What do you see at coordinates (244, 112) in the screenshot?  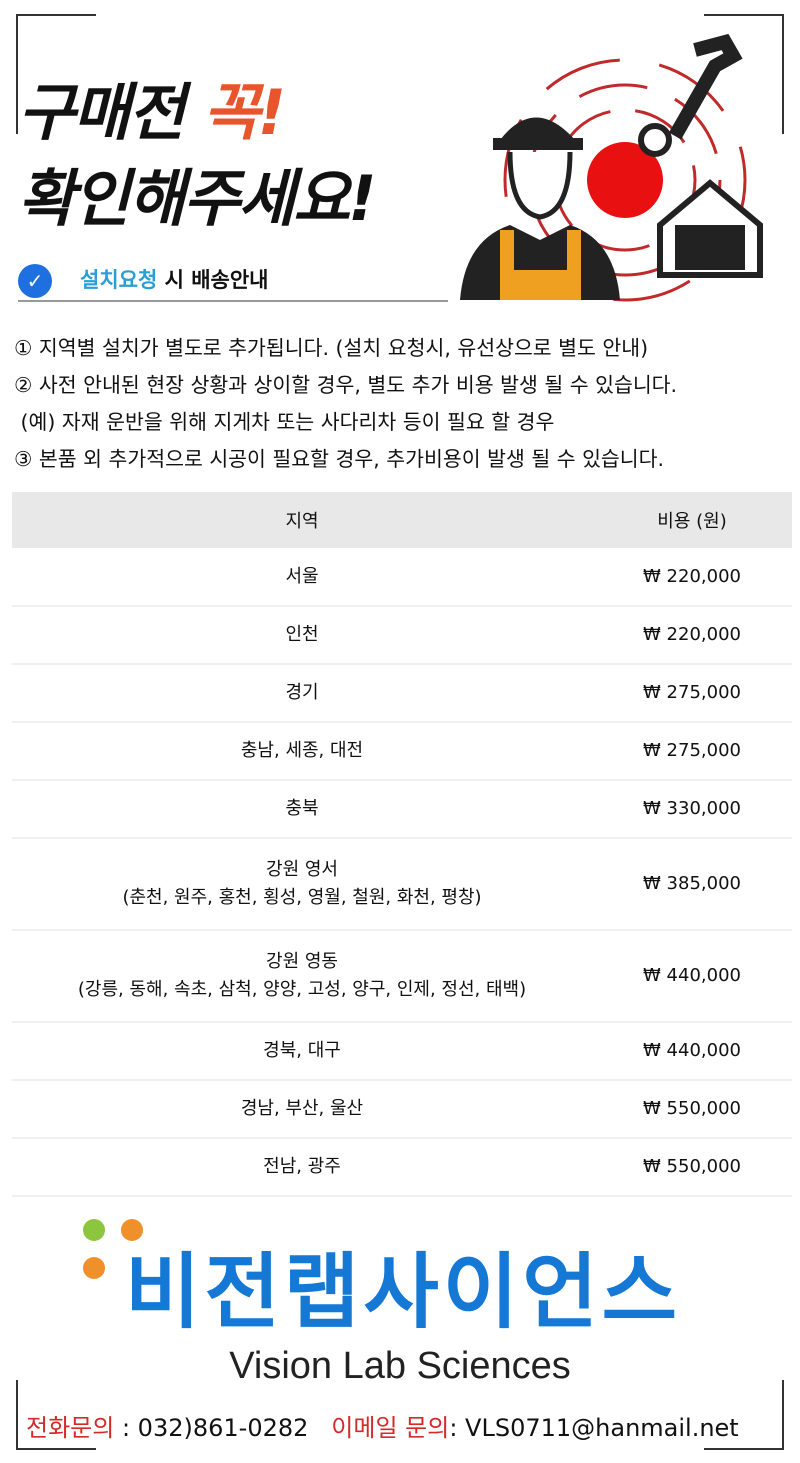 I see `title-accent: 꼭!` at bounding box center [244, 112].